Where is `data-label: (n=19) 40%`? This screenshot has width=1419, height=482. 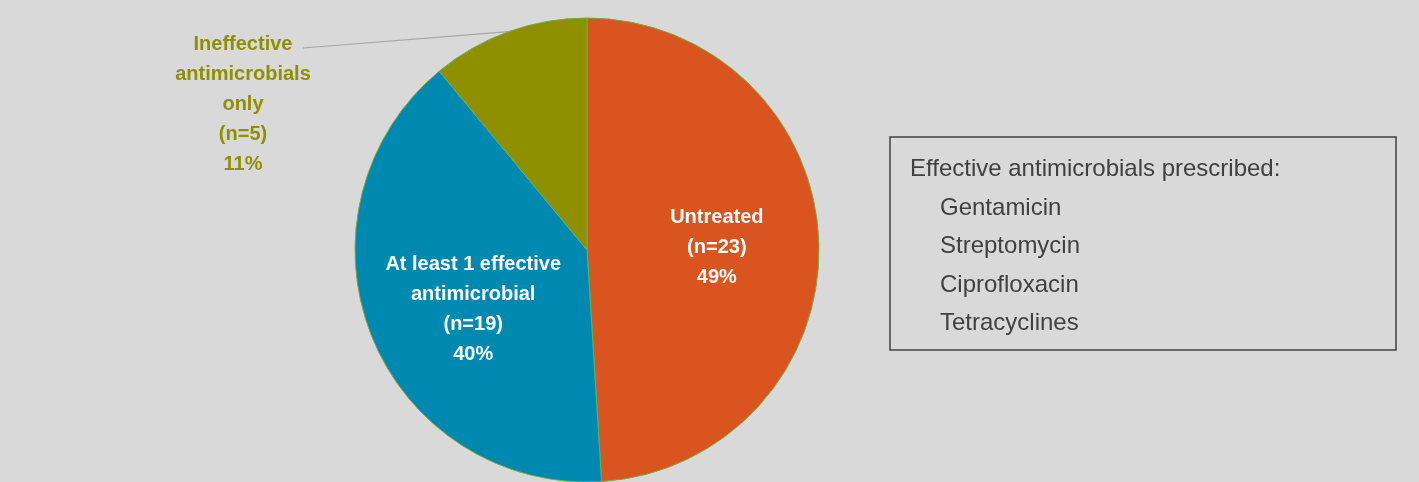 data-label: (n=19) 40% is located at coordinates (473, 337).